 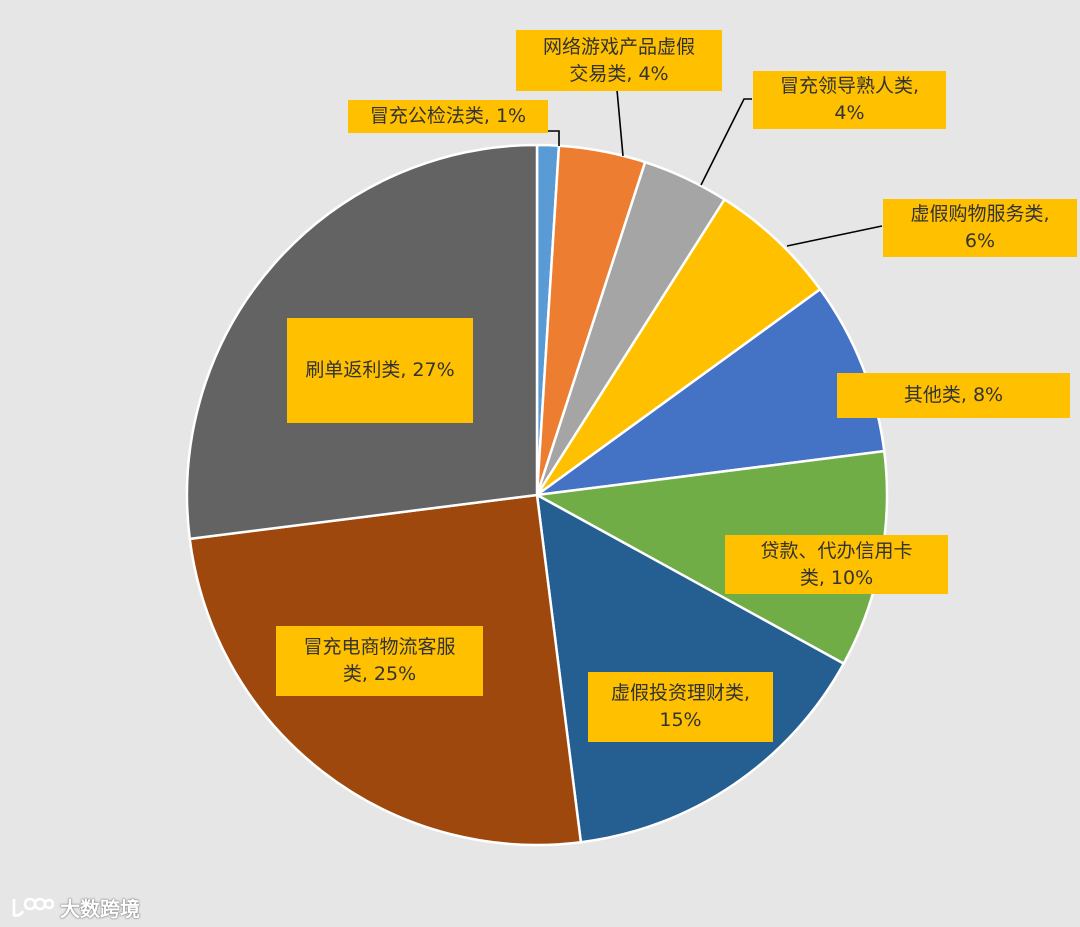 I want to click on data-label-1: 冒充公检法类, 1%, so click(x=448, y=116).